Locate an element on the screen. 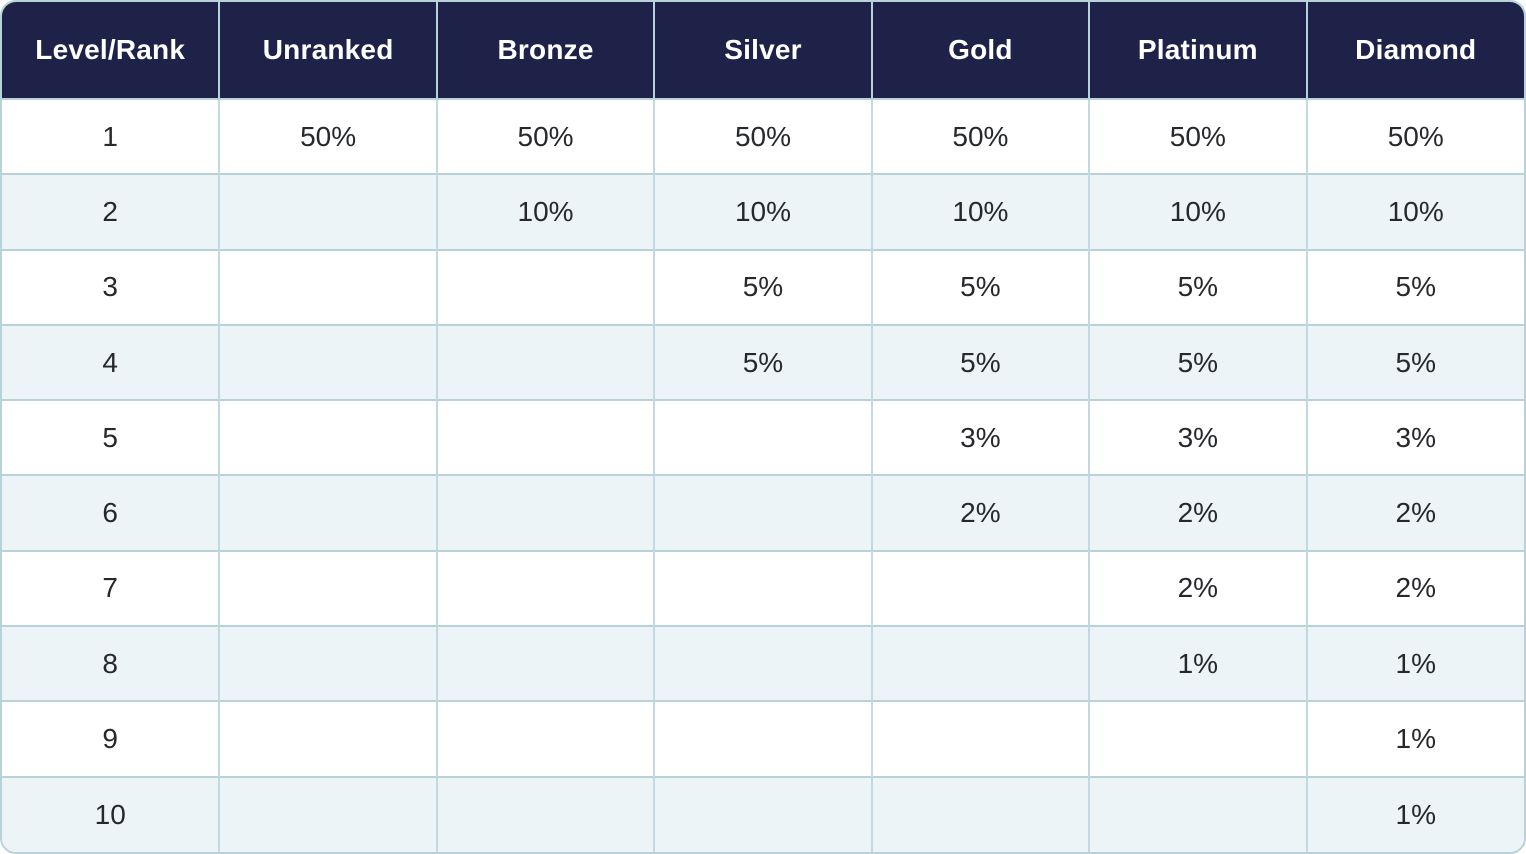 This screenshot has width=1526, height=854. level-cell: 2 is located at coordinates (111, 211).